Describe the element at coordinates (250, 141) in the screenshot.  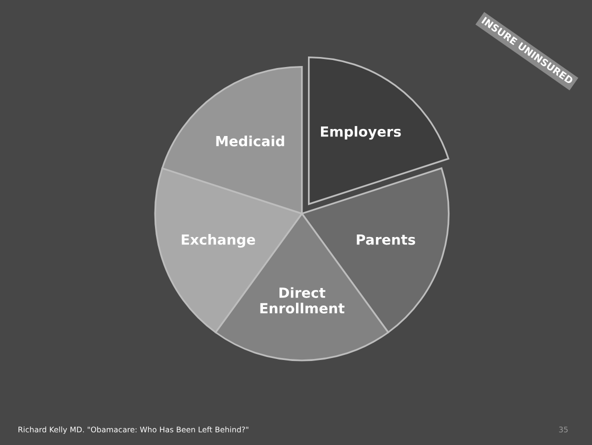
I see `slice-label: Medicaid` at that location.